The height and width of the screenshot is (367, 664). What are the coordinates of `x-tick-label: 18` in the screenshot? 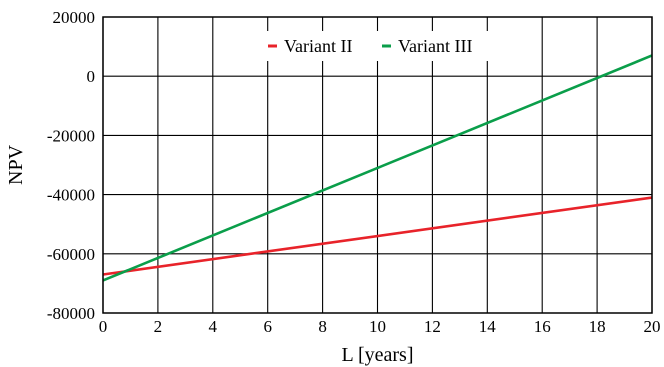 It's located at (597, 326).